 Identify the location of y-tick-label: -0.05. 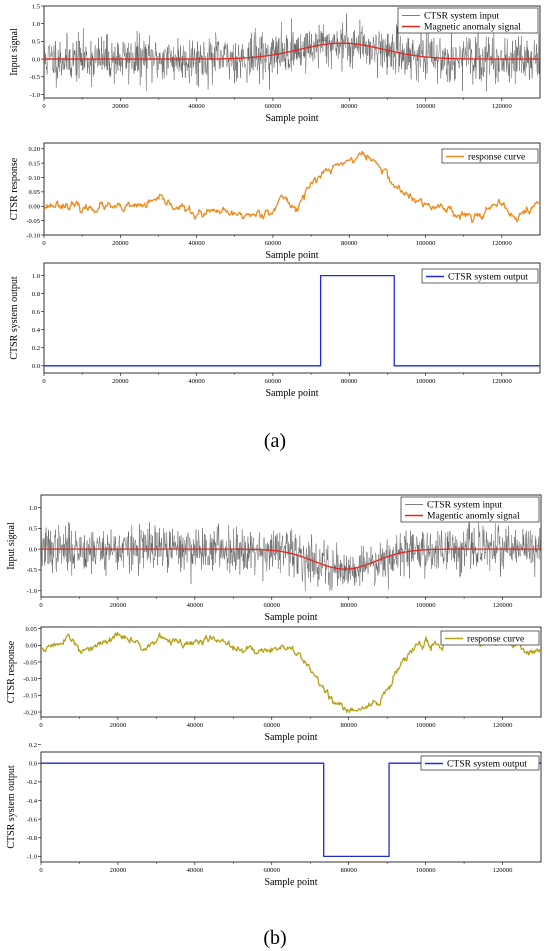
(30, 662).